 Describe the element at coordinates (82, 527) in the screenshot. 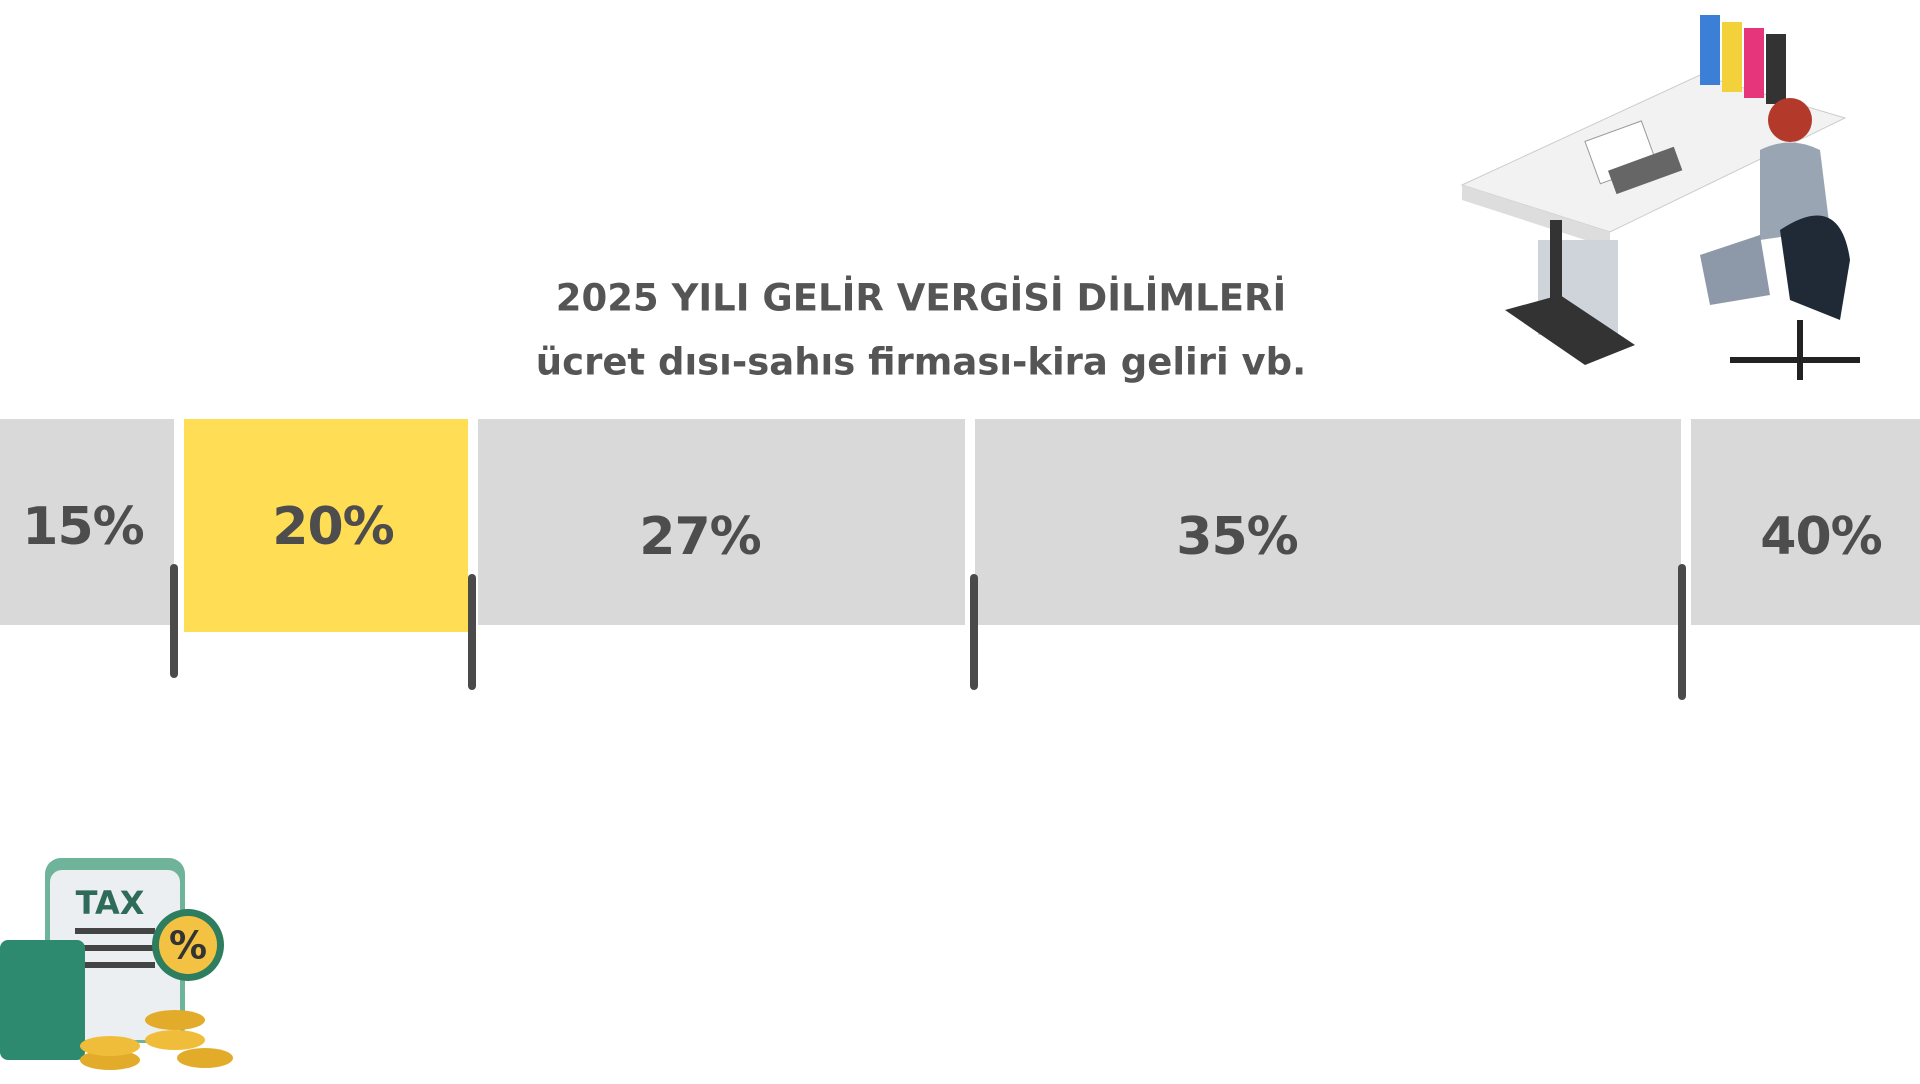

I see `bracket-label: 15%` at that location.